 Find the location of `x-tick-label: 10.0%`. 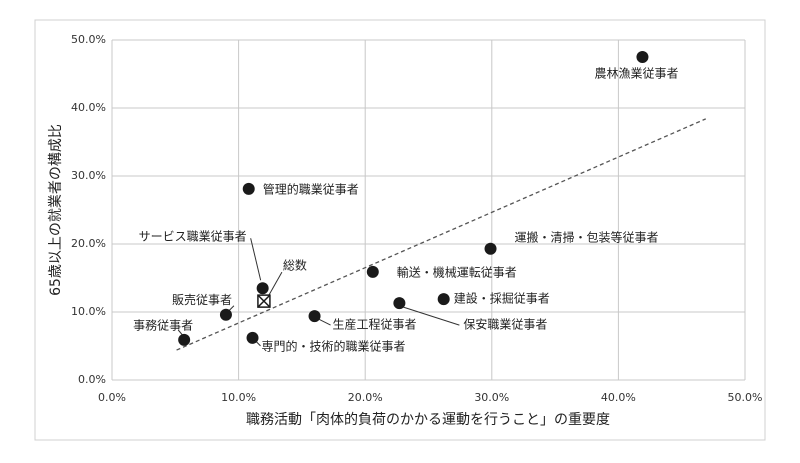

x-tick-label: 10.0% is located at coordinates (238, 397).